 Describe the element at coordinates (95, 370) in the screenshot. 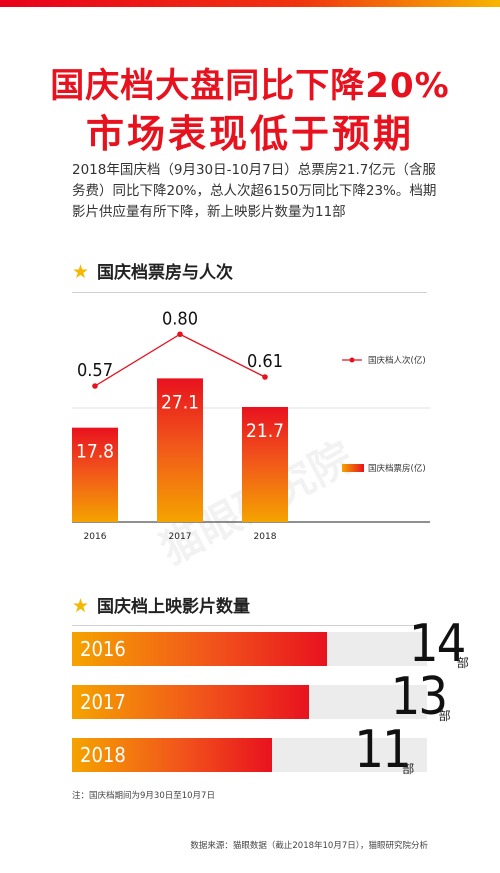

I see `attendance-label-2016: 0.57` at that location.